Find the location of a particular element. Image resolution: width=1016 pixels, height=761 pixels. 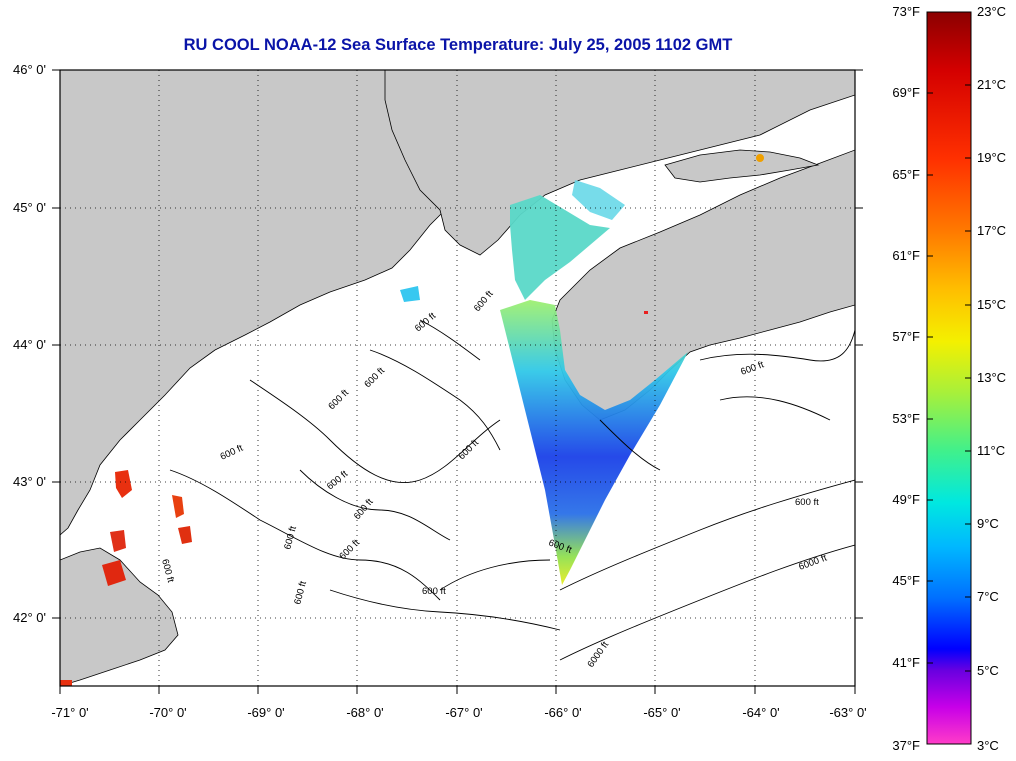

colorbar-f-label: 41°F is located at coordinates (906, 662).